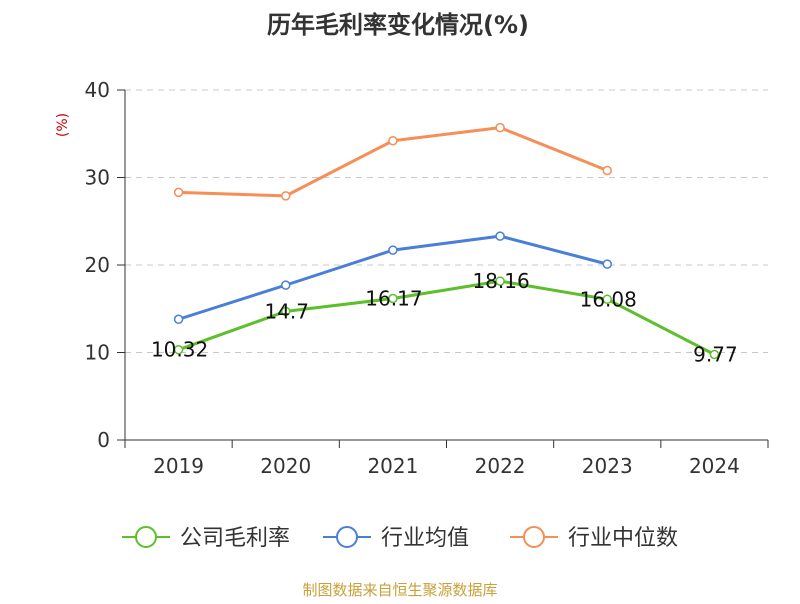  Describe the element at coordinates (285, 466) in the screenshot. I see `x-tick-label: 2020` at that location.